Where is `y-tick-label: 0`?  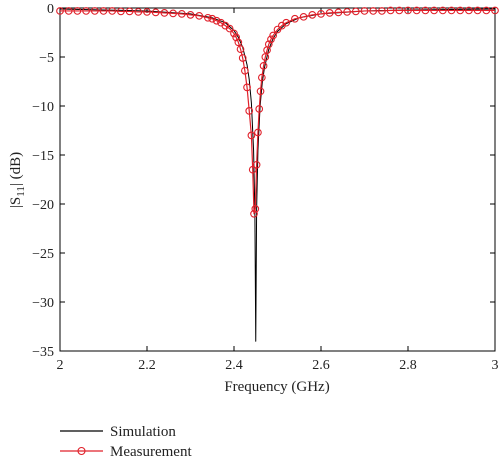 y-tick-label: 0 is located at coordinates (50, 9).